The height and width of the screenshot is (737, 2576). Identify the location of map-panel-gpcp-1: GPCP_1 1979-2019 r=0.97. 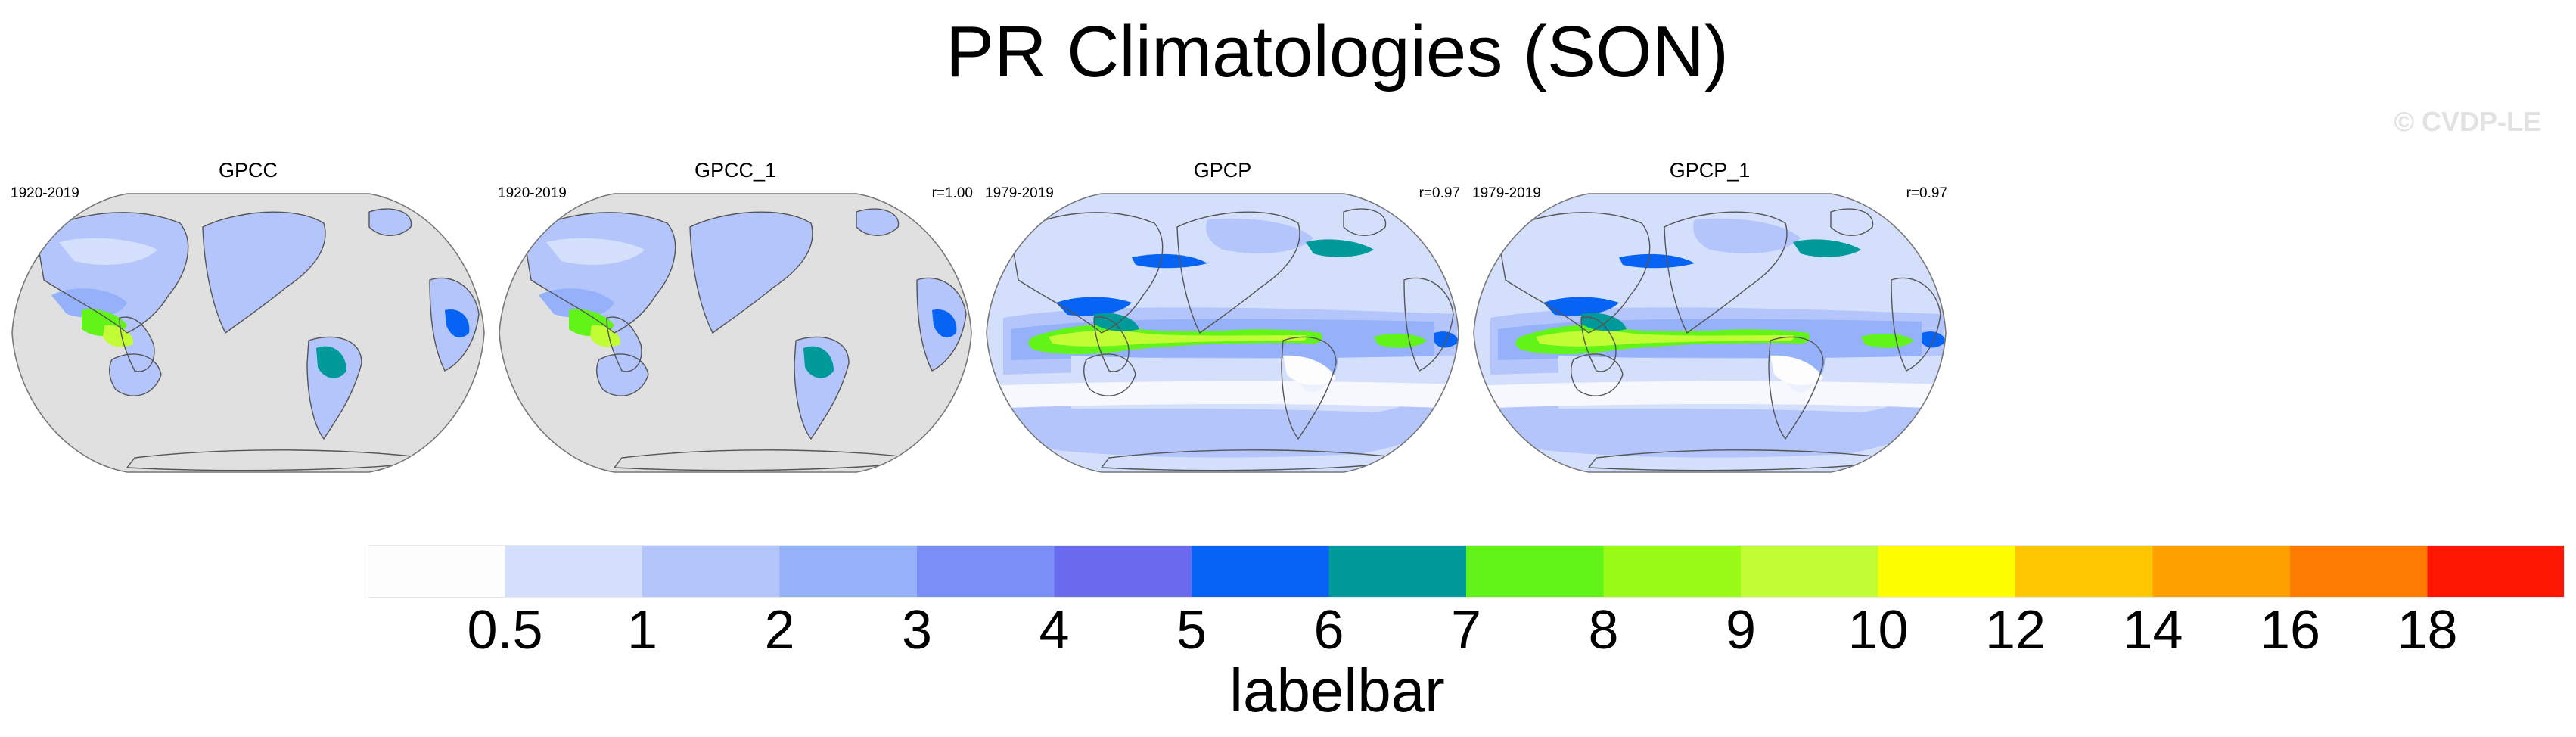
(1710, 321).